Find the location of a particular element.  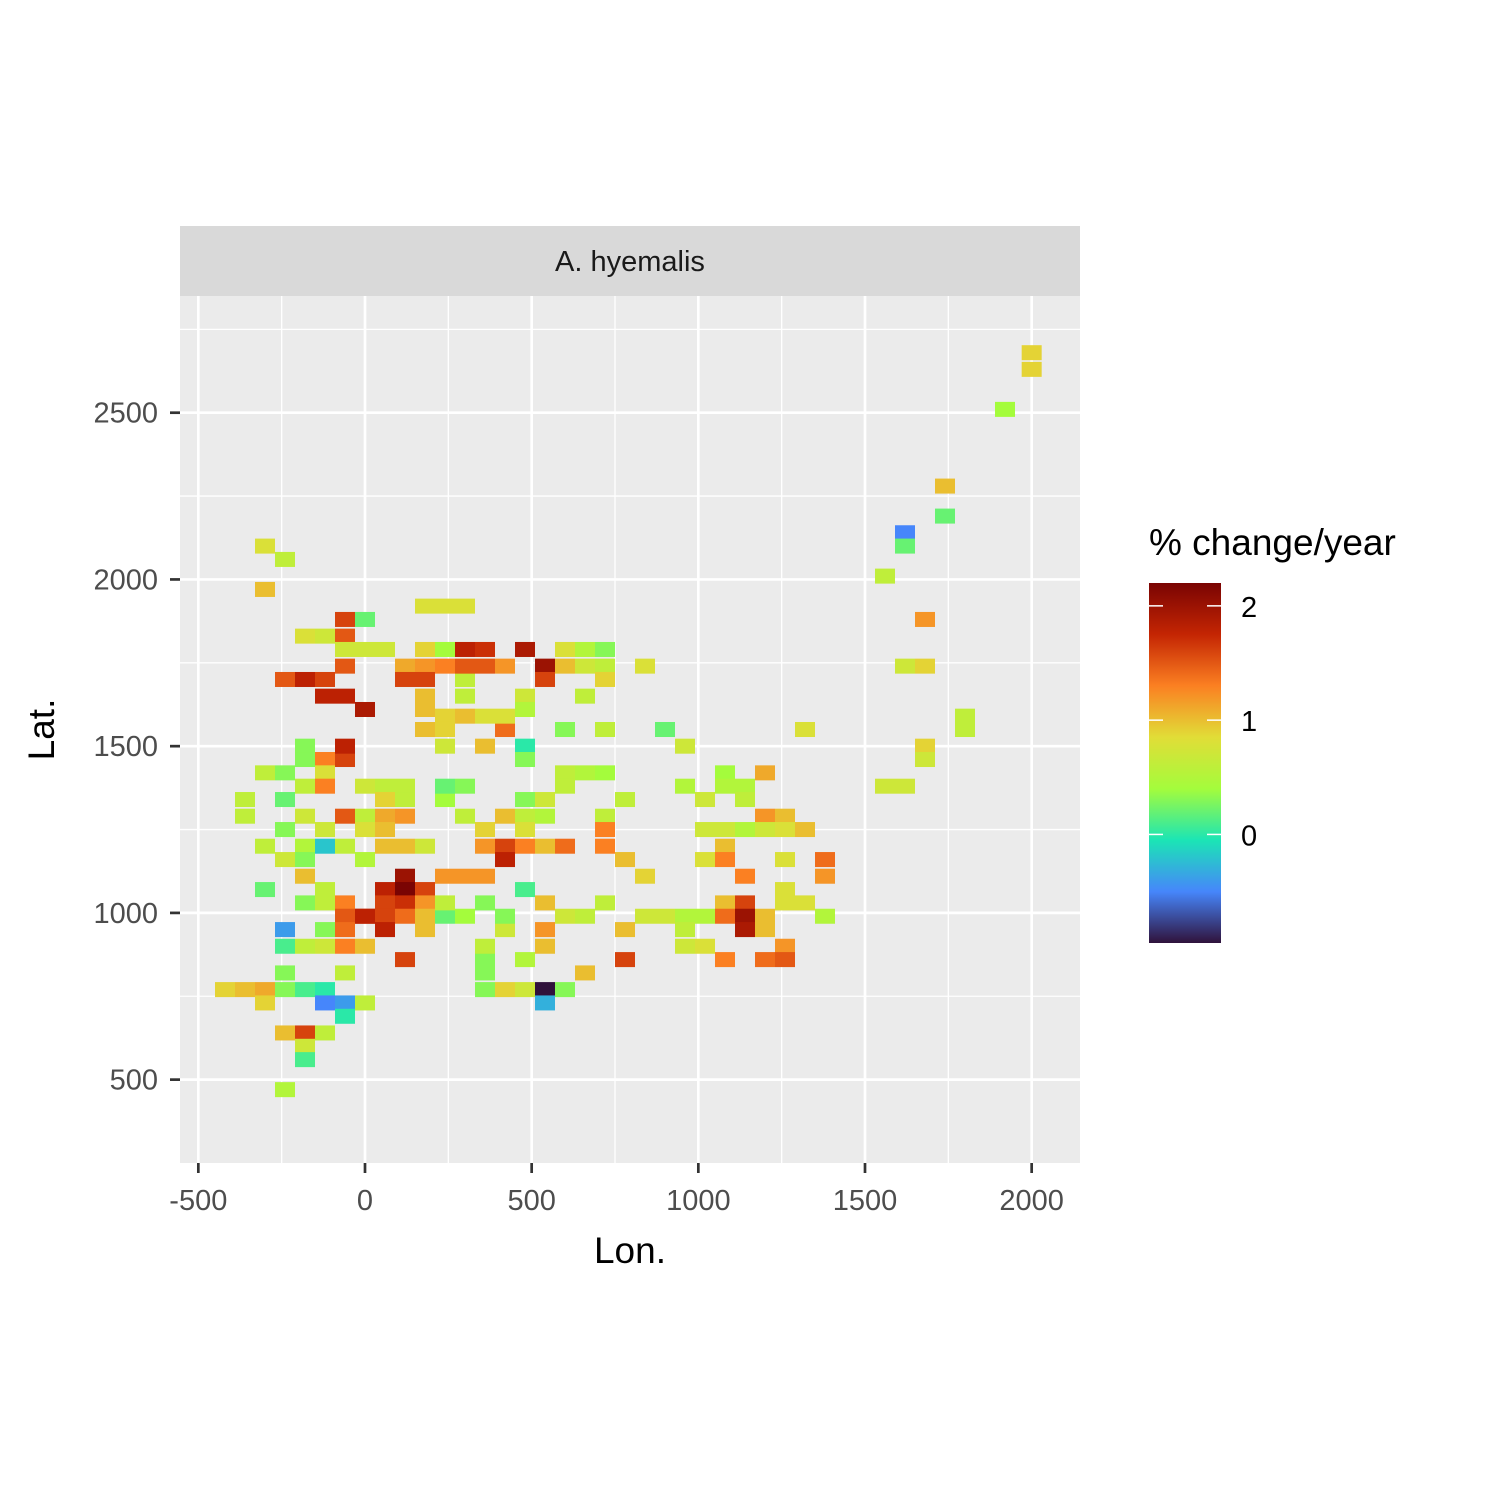

x-tick-label: 1000 is located at coordinates (698, 1201).